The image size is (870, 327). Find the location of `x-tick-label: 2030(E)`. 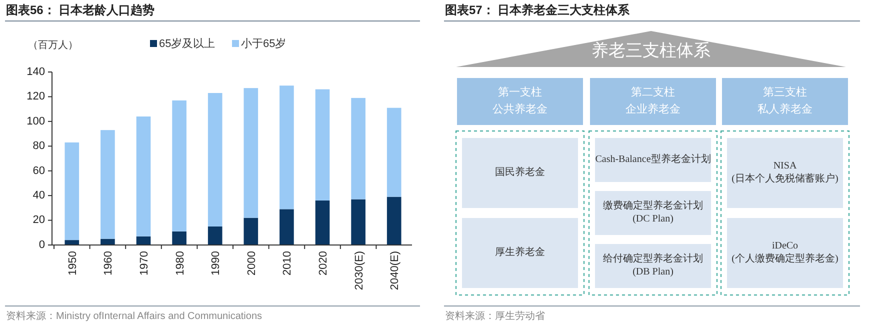

x-tick-label: 2030(E) is located at coordinates (359, 270).